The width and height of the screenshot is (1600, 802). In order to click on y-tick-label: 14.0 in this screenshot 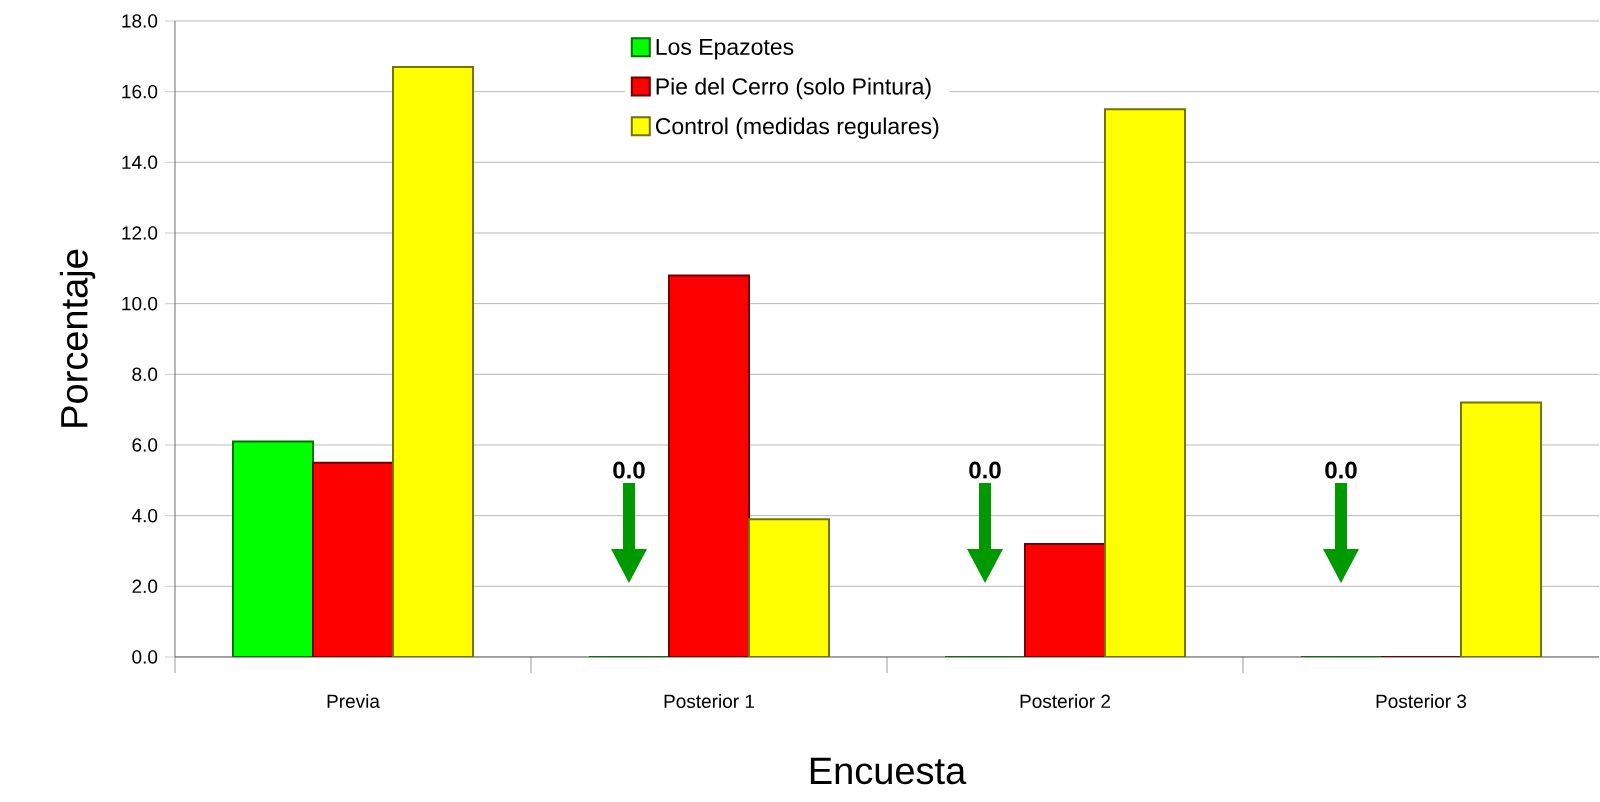, I will do `click(140, 162)`.